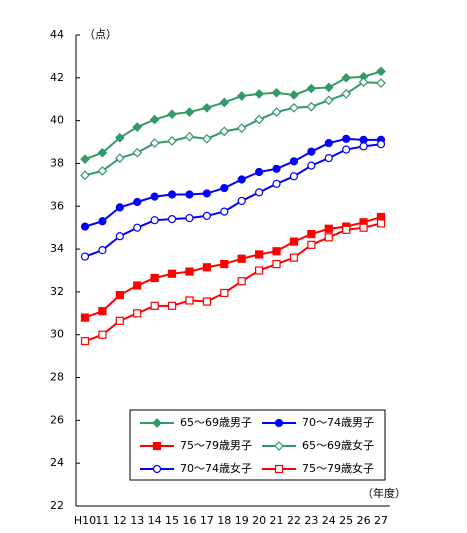 This screenshot has width=467, height=533. What do you see at coordinates (85, 520) in the screenshot?
I see `x-tick-label: H10` at bounding box center [85, 520].